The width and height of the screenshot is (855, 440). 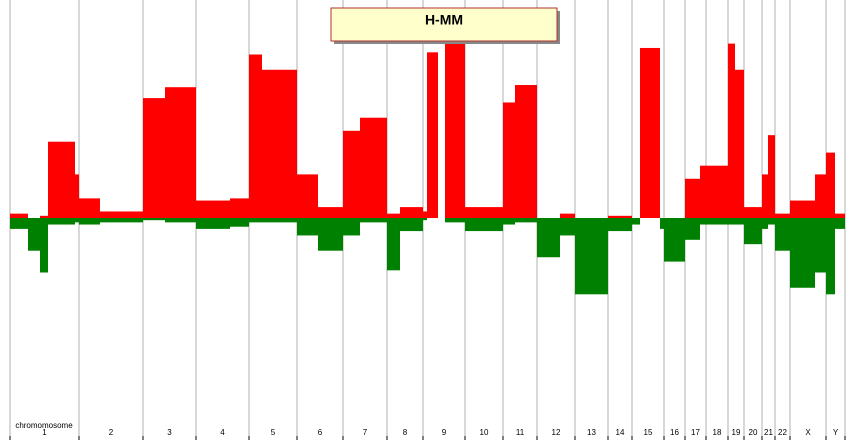 What do you see at coordinates (111, 432) in the screenshot?
I see `x-tick-label: 2` at bounding box center [111, 432].